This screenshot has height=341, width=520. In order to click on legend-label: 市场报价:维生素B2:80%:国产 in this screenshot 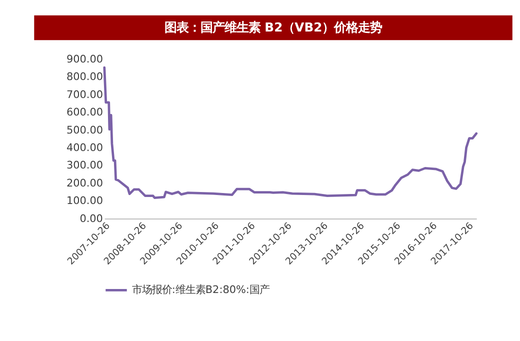, I will do `click(201, 290)`.